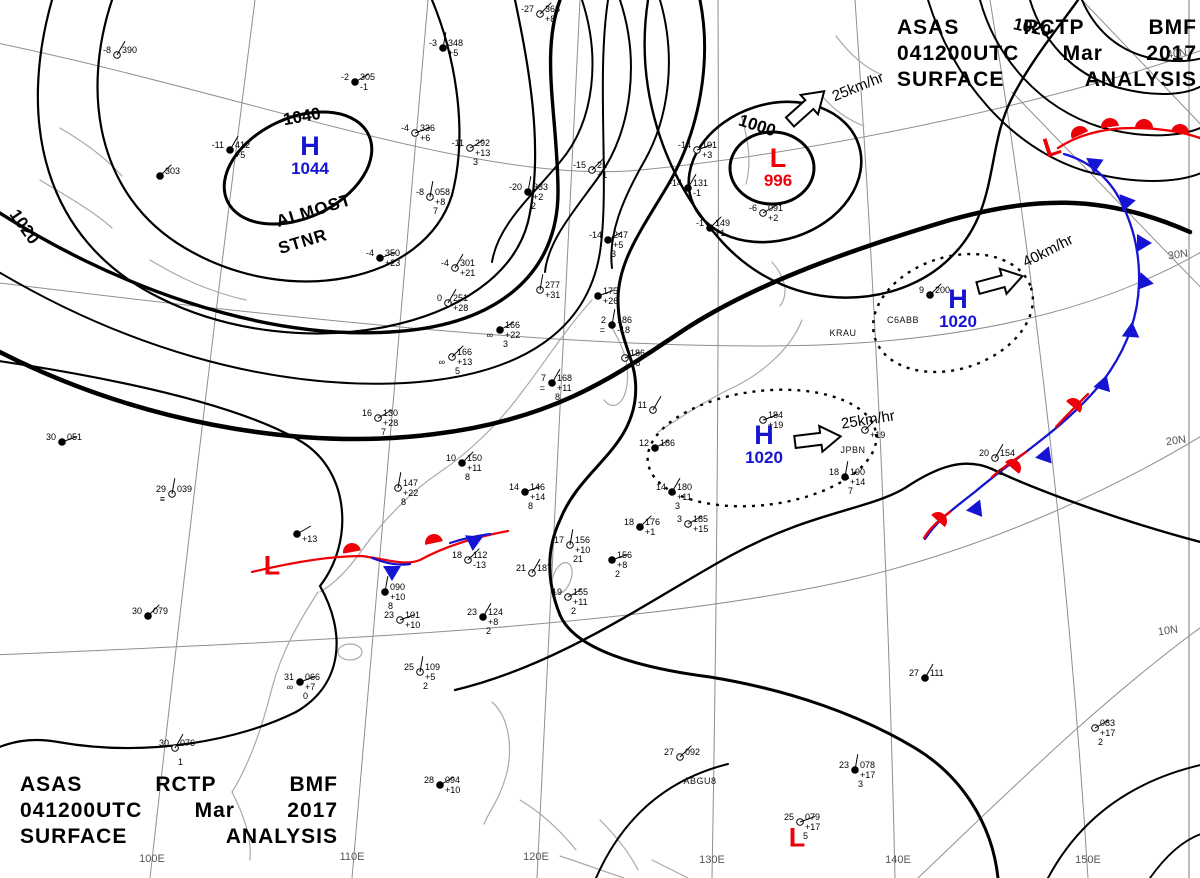  Describe the element at coordinates (833, 472) in the screenshot. I see `station-value: 18` at that location.